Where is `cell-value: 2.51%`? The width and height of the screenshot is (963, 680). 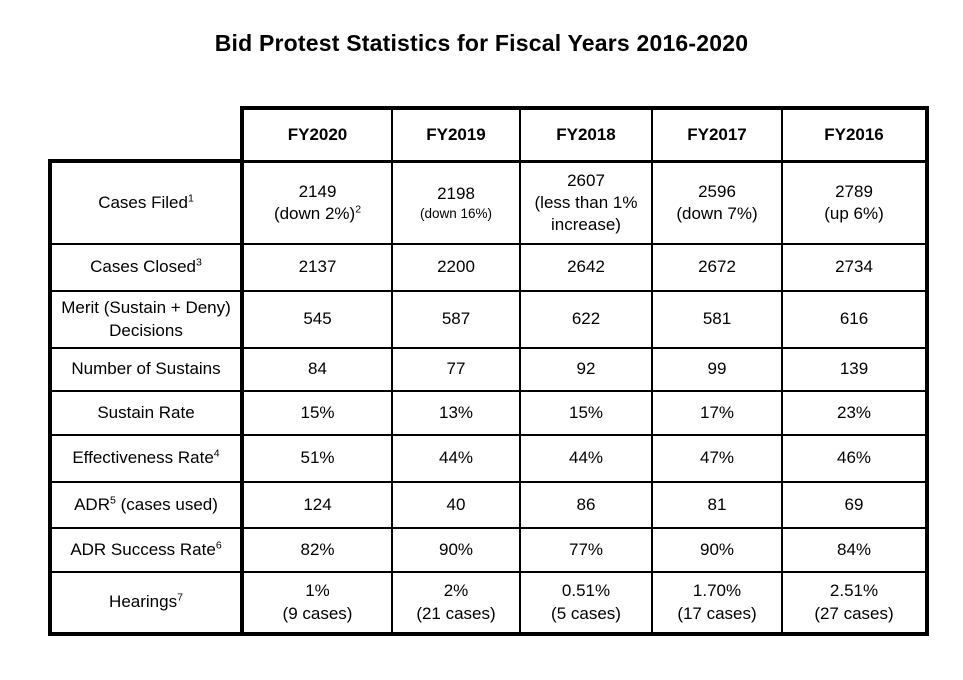 cell-value: 2.51% is located at coordinates (854, 591).